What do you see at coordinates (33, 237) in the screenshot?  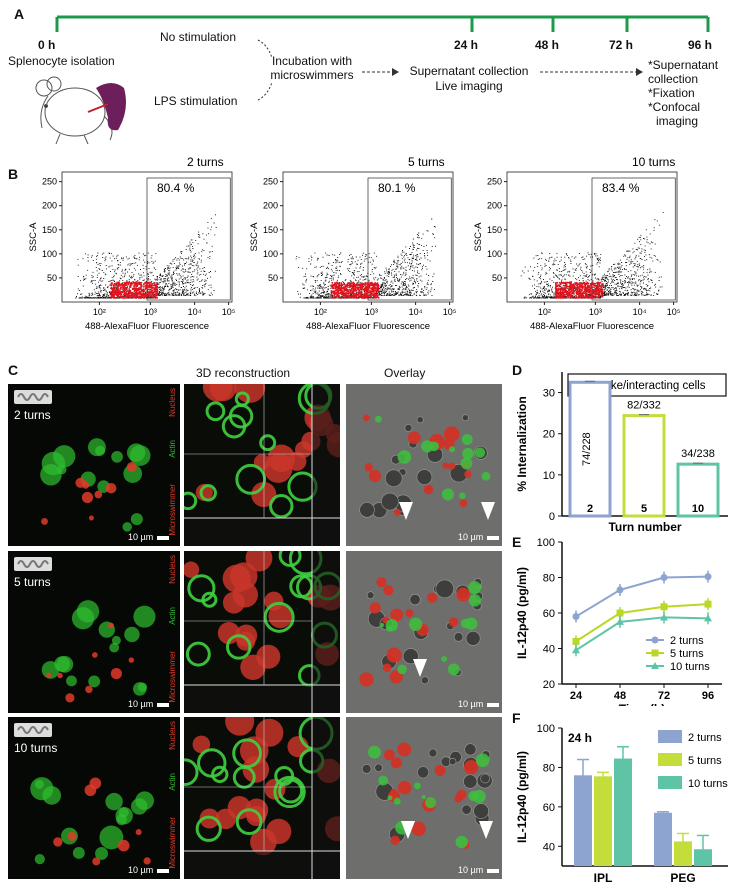 I see `flow-y-axis-label: SSC-A` at bounding box center [33, 237].